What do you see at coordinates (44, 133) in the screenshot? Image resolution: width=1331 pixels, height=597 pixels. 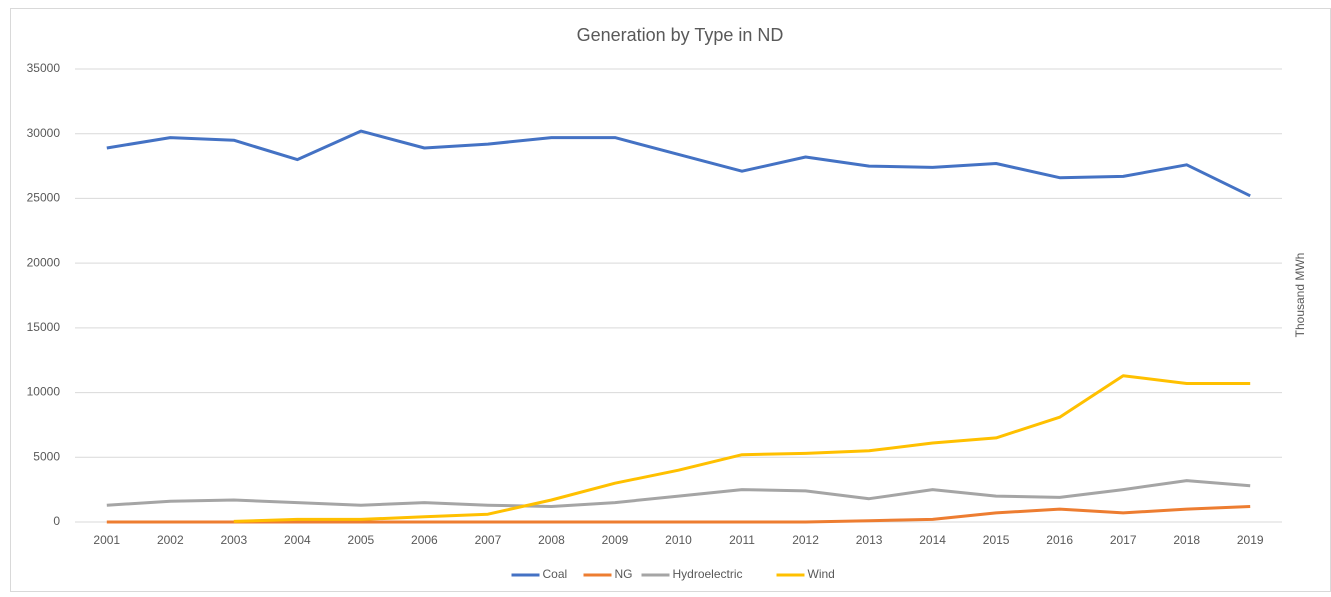 I see `y-tick-label: 30000` at bounding box center [44, 133].